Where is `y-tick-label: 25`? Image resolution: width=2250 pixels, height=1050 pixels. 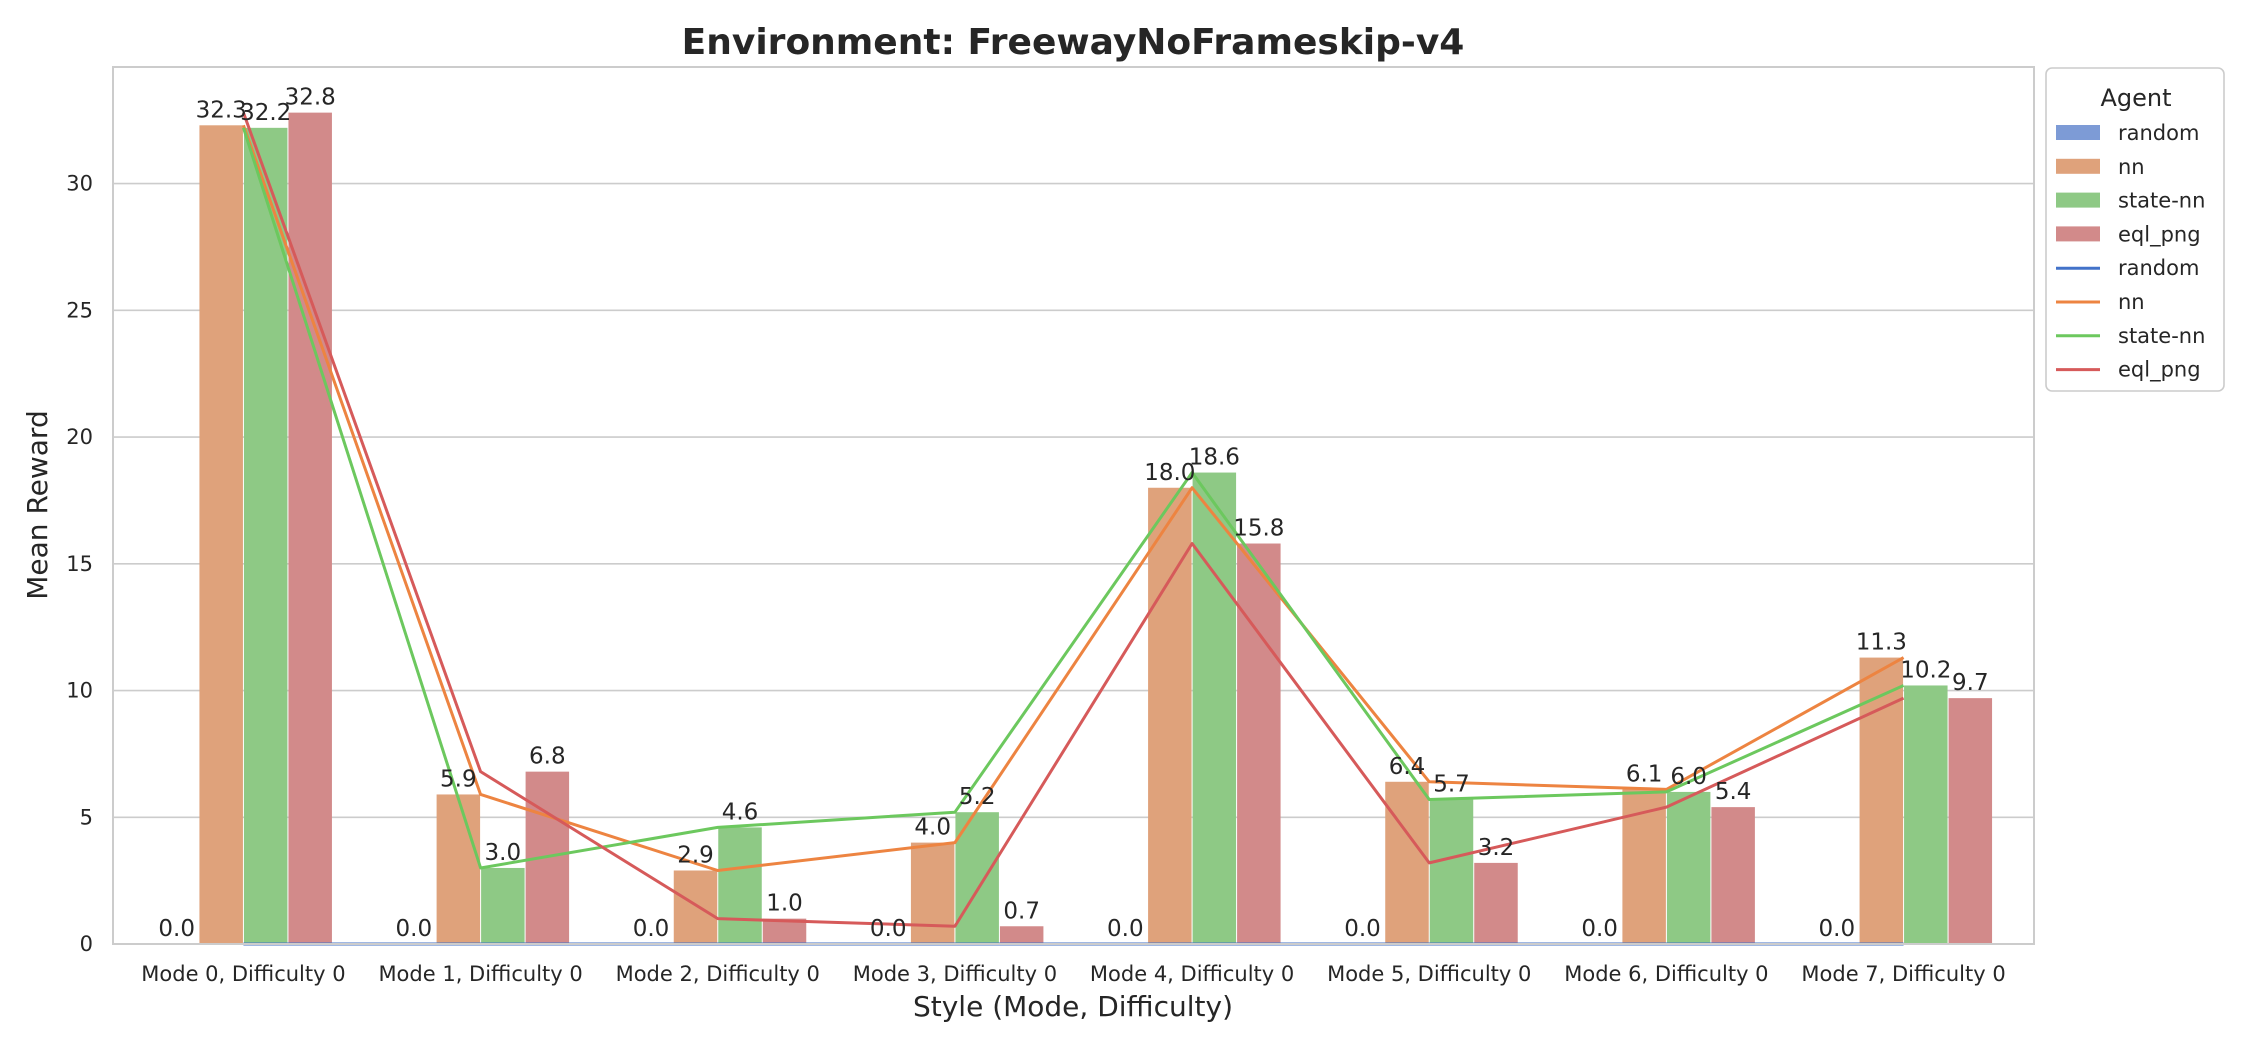
y-tick-label: 25 is located at coordinates (79, 310).